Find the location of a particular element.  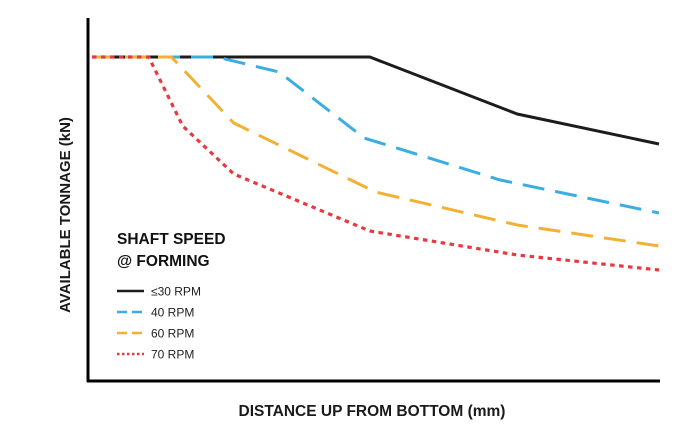

legend-label-60-rpm: 60 RPM is located at coordinates (172, 334).